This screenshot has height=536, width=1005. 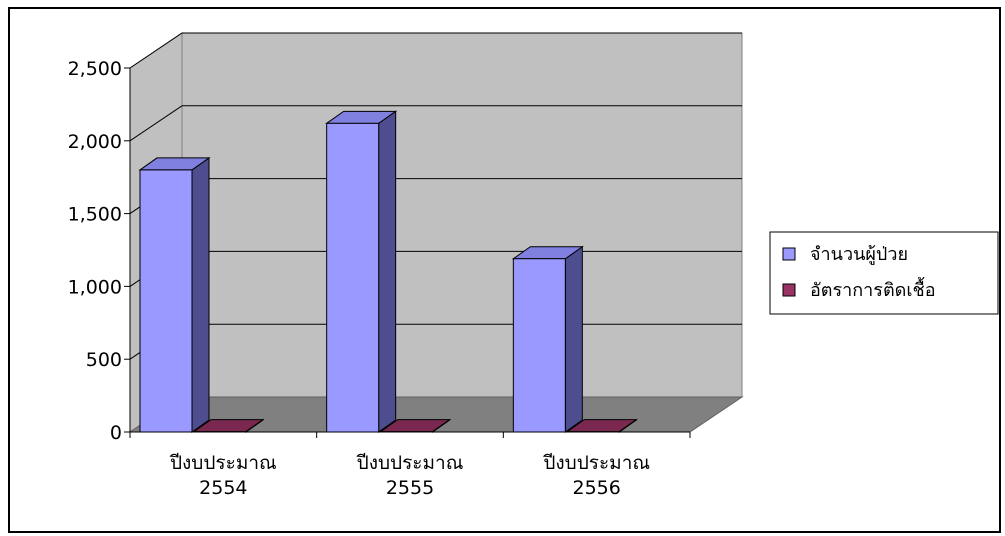 What do you see at coordinates (99, 251) in the screenshot?
I see `y-axis: 0 500 1,000 1,500 2,000 2,500` at bounding box center [99, 251].